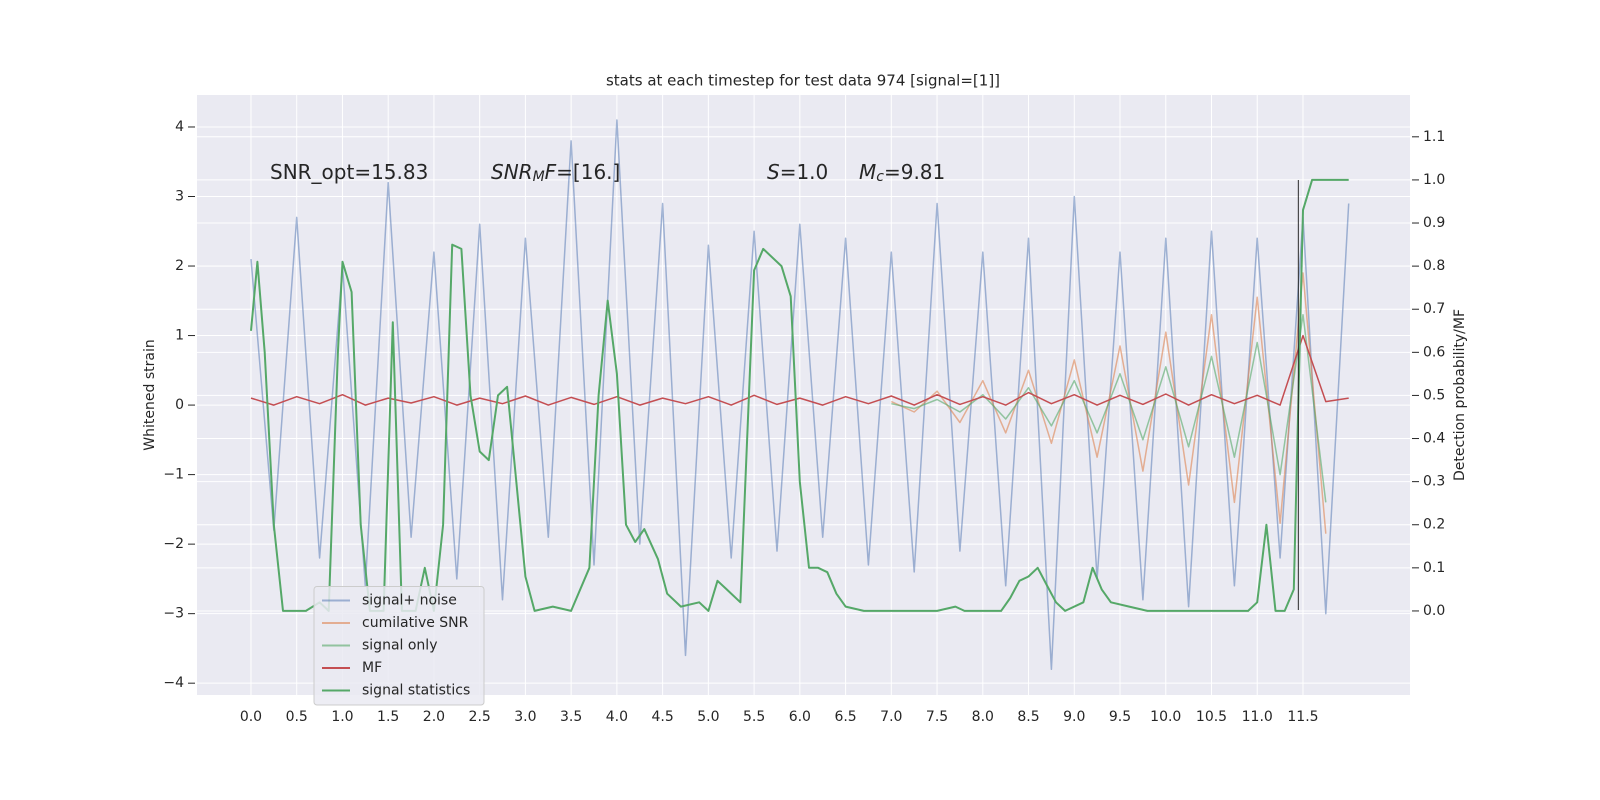 This screenshot has width=1600, height=800. Describe the element at coordinates (1434, 352) in the screenshot. I see `y2-tick-label: 0.6` at that location.